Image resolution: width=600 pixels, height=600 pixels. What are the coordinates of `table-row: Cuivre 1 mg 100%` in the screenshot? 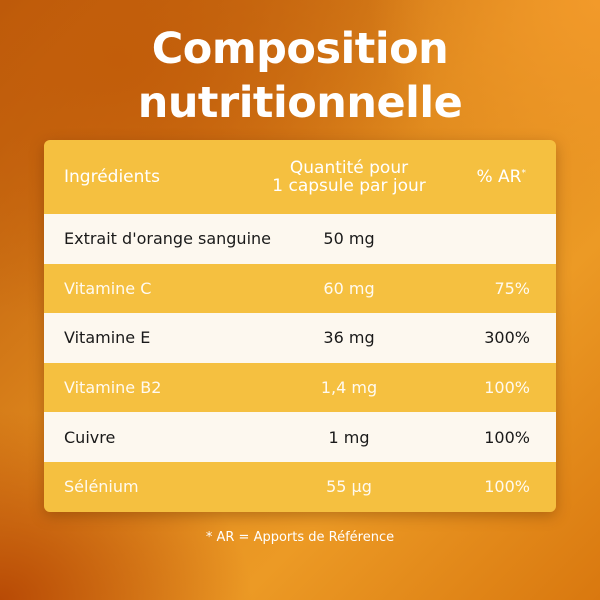 It's located at (300, 437).